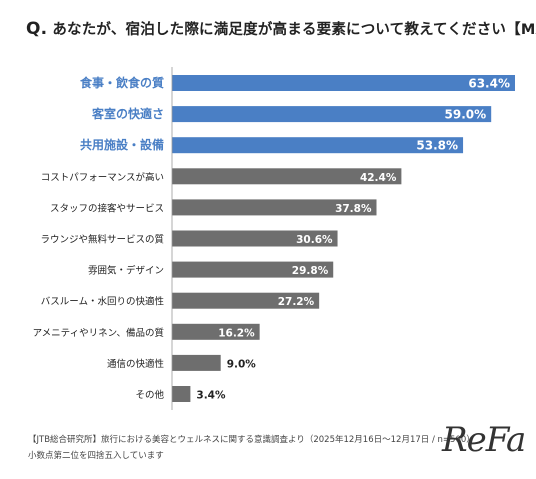 The width and height of the screenshot is (536, 479). I want to click on category-label: 雰囲気・デザイン, so click(126, 271).